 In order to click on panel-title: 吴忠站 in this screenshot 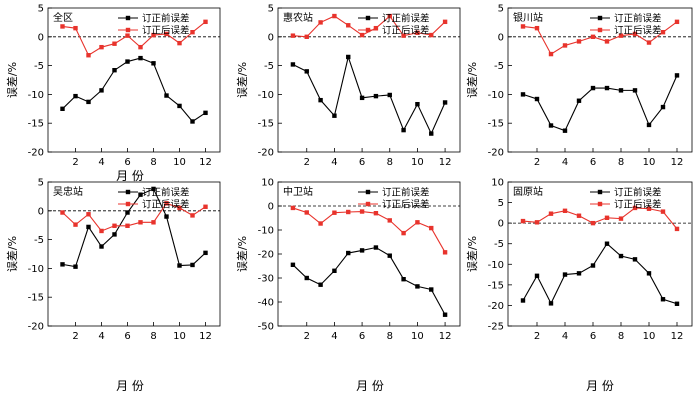, I will do `click(68, 191)`.